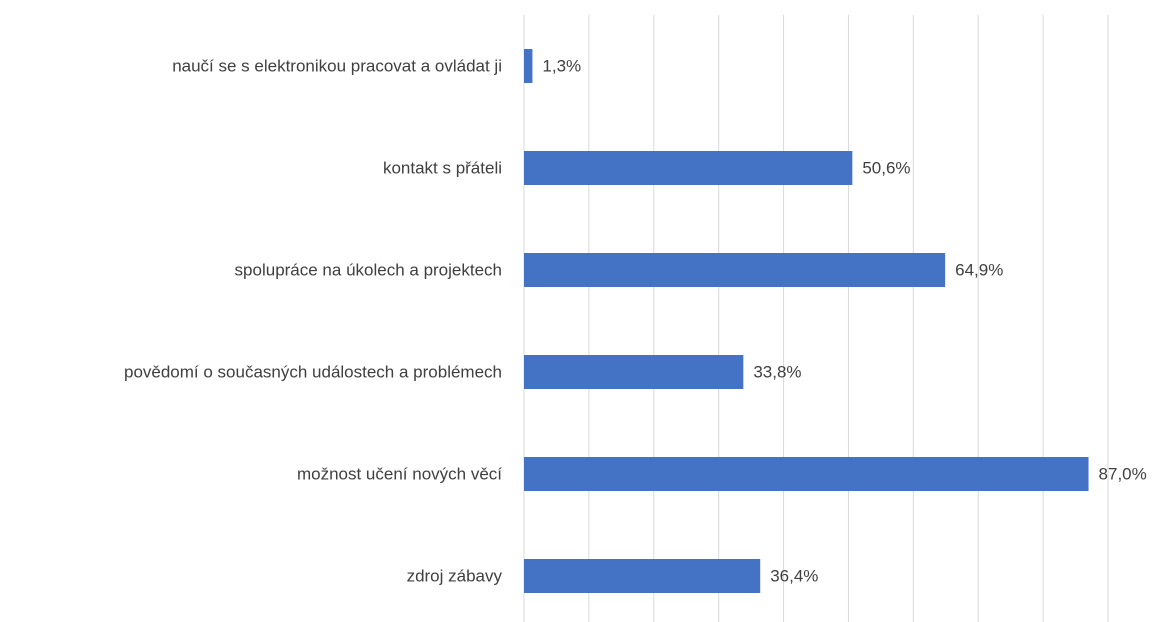  What do you see at coordinates (455, 575) in the screenshot?
I see `y-tick-label: zdroj zábavy` at bounding box center [455, 575].